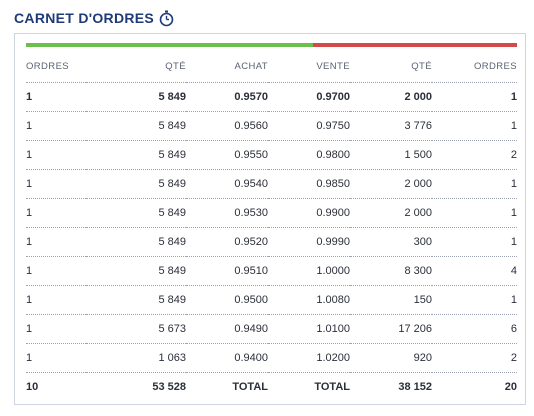 The width and height of the screenshot is (534, 416). What do you see at coordinates (309, 386) in the screenshot?
I see `total-ask-label: TOTAL` at bounding box center [309, 386].